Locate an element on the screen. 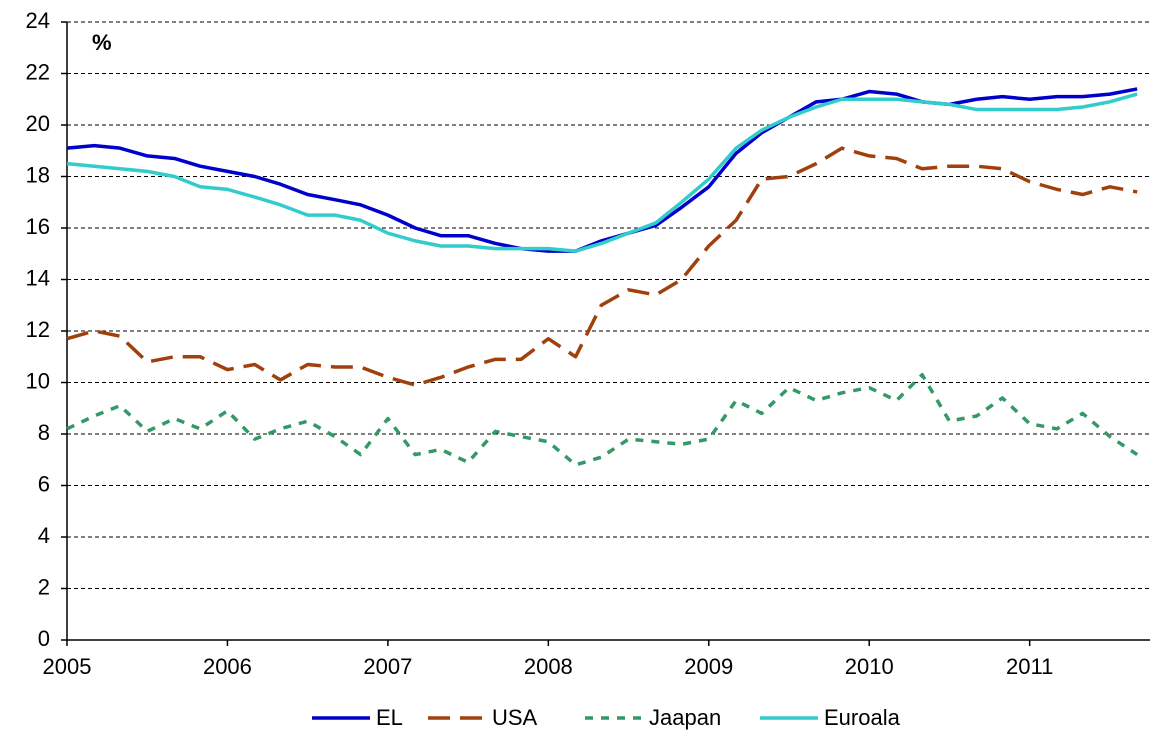  y-tick-label: 10 is located at coordinates (38, 380).